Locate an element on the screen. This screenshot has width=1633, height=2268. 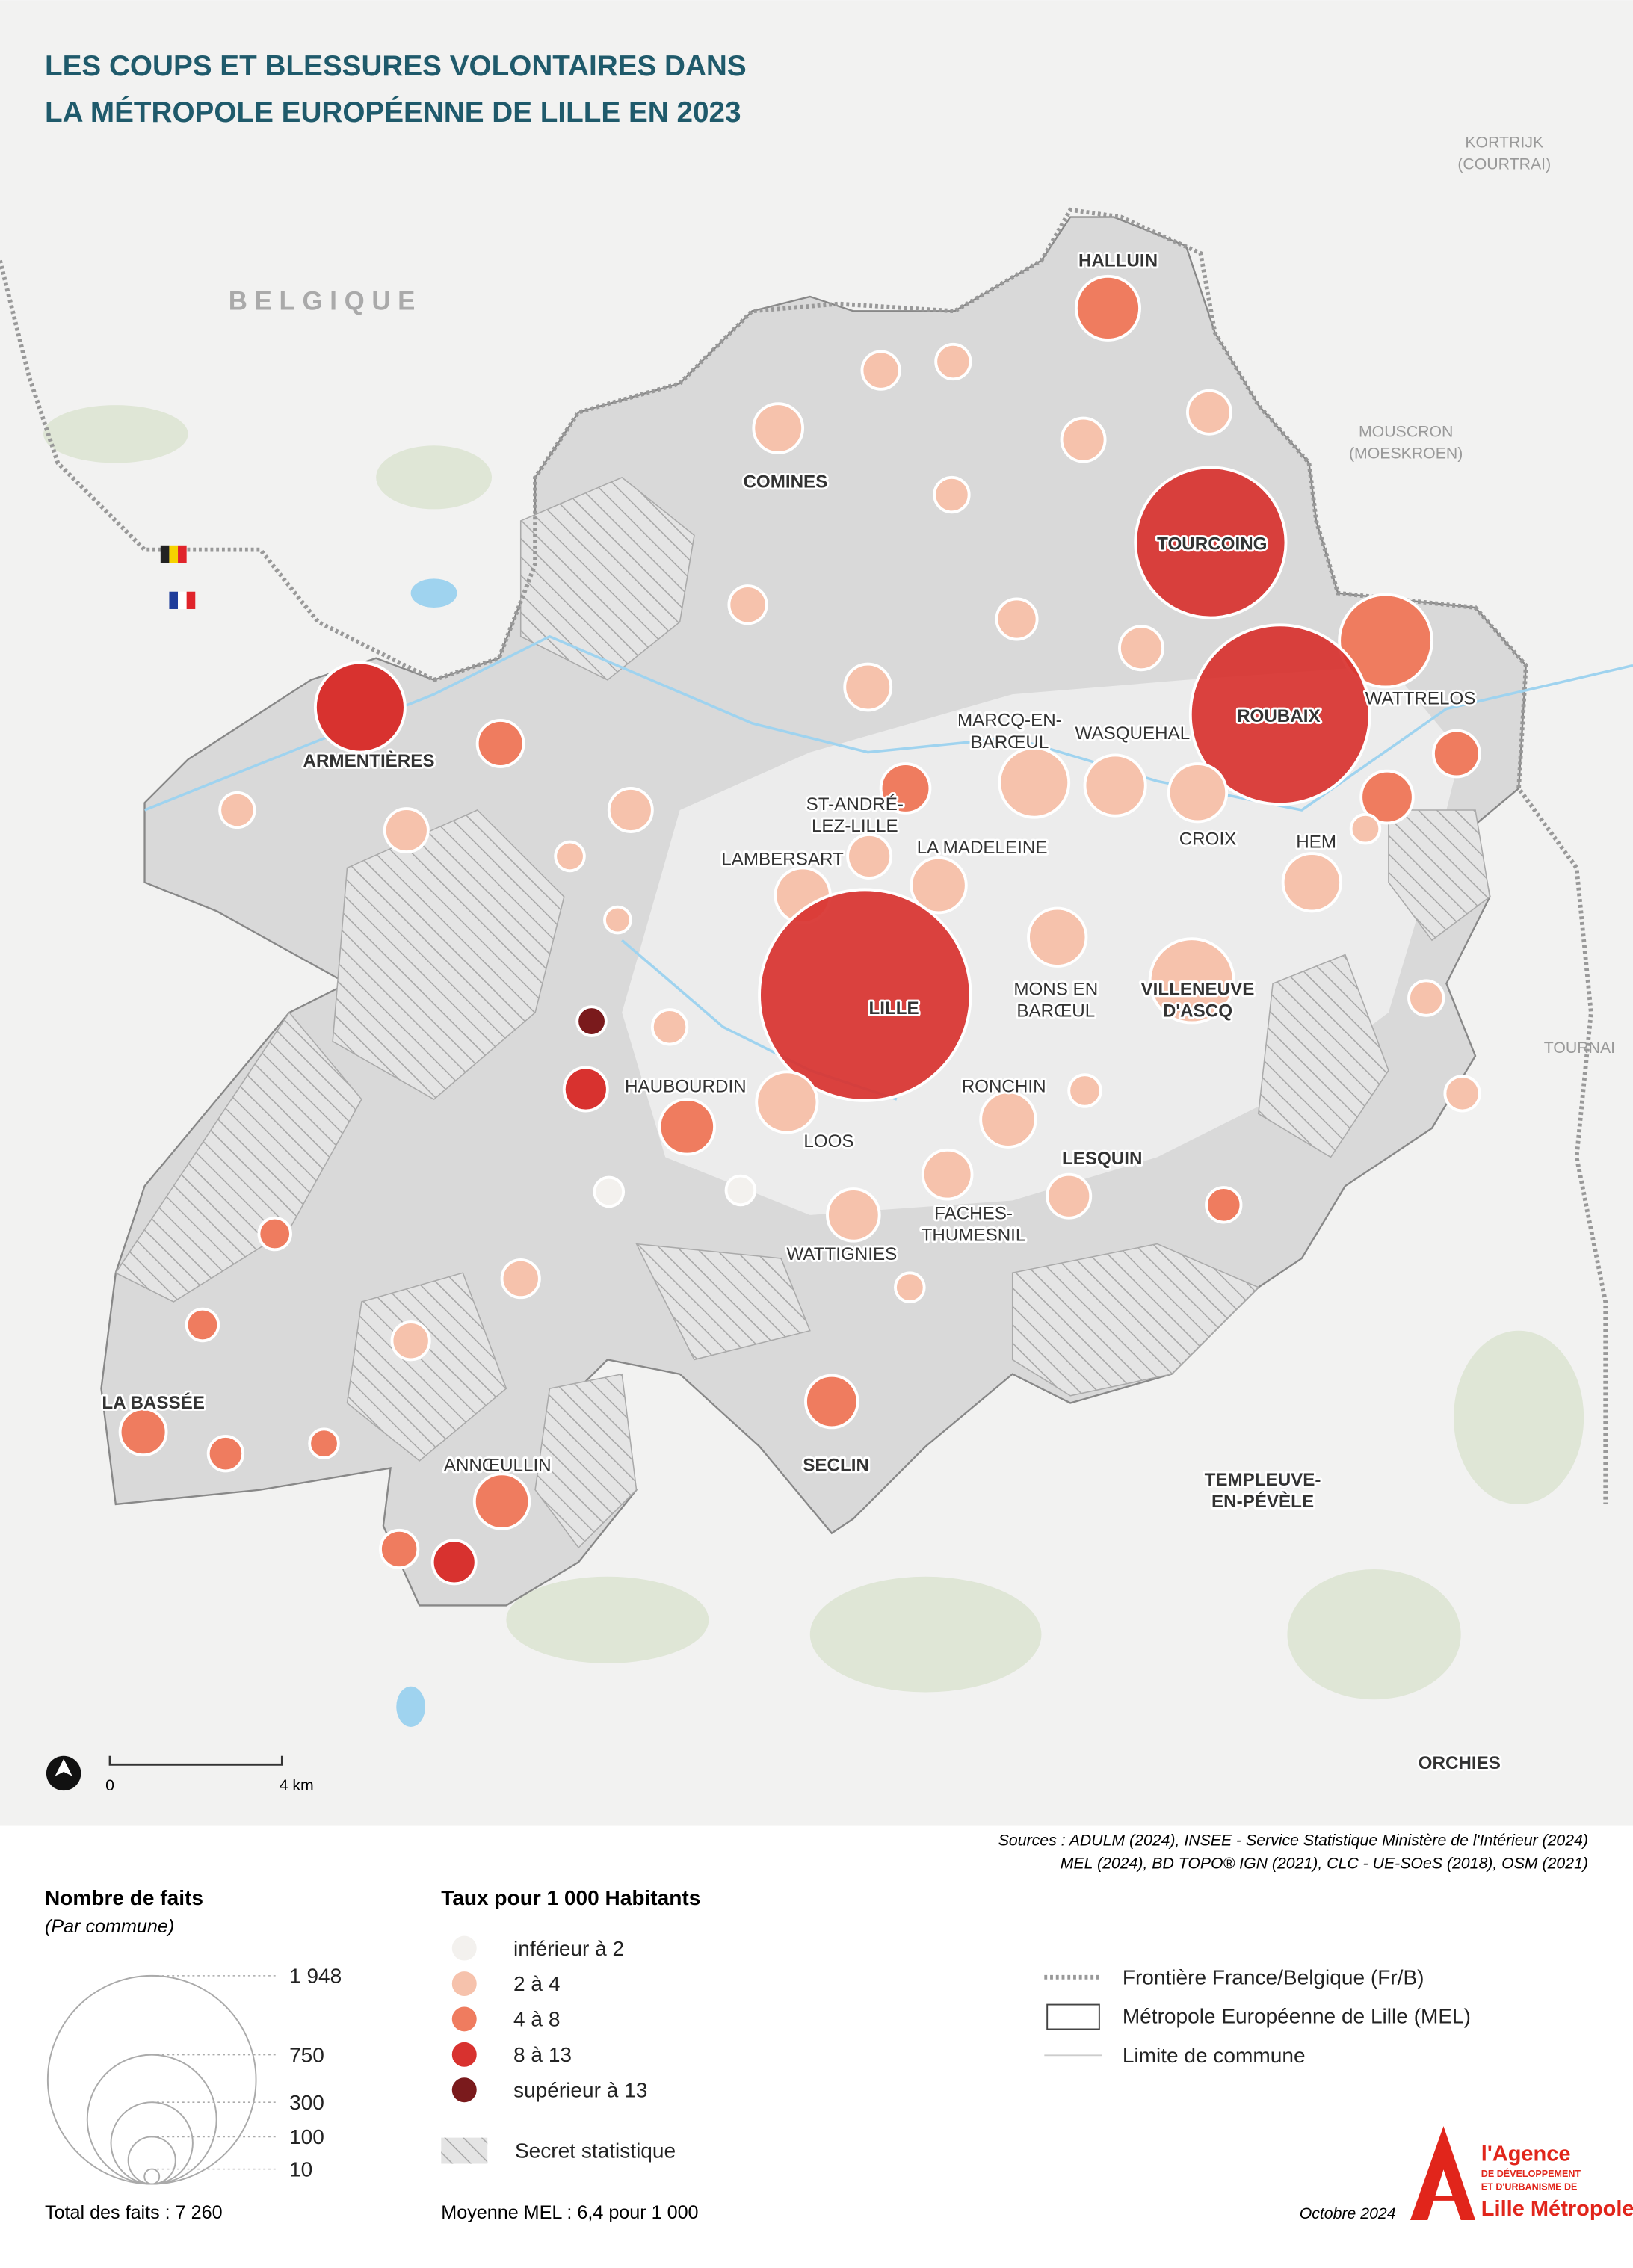
place-label: D'ASCQ is located at coordinates (1197, 1011).